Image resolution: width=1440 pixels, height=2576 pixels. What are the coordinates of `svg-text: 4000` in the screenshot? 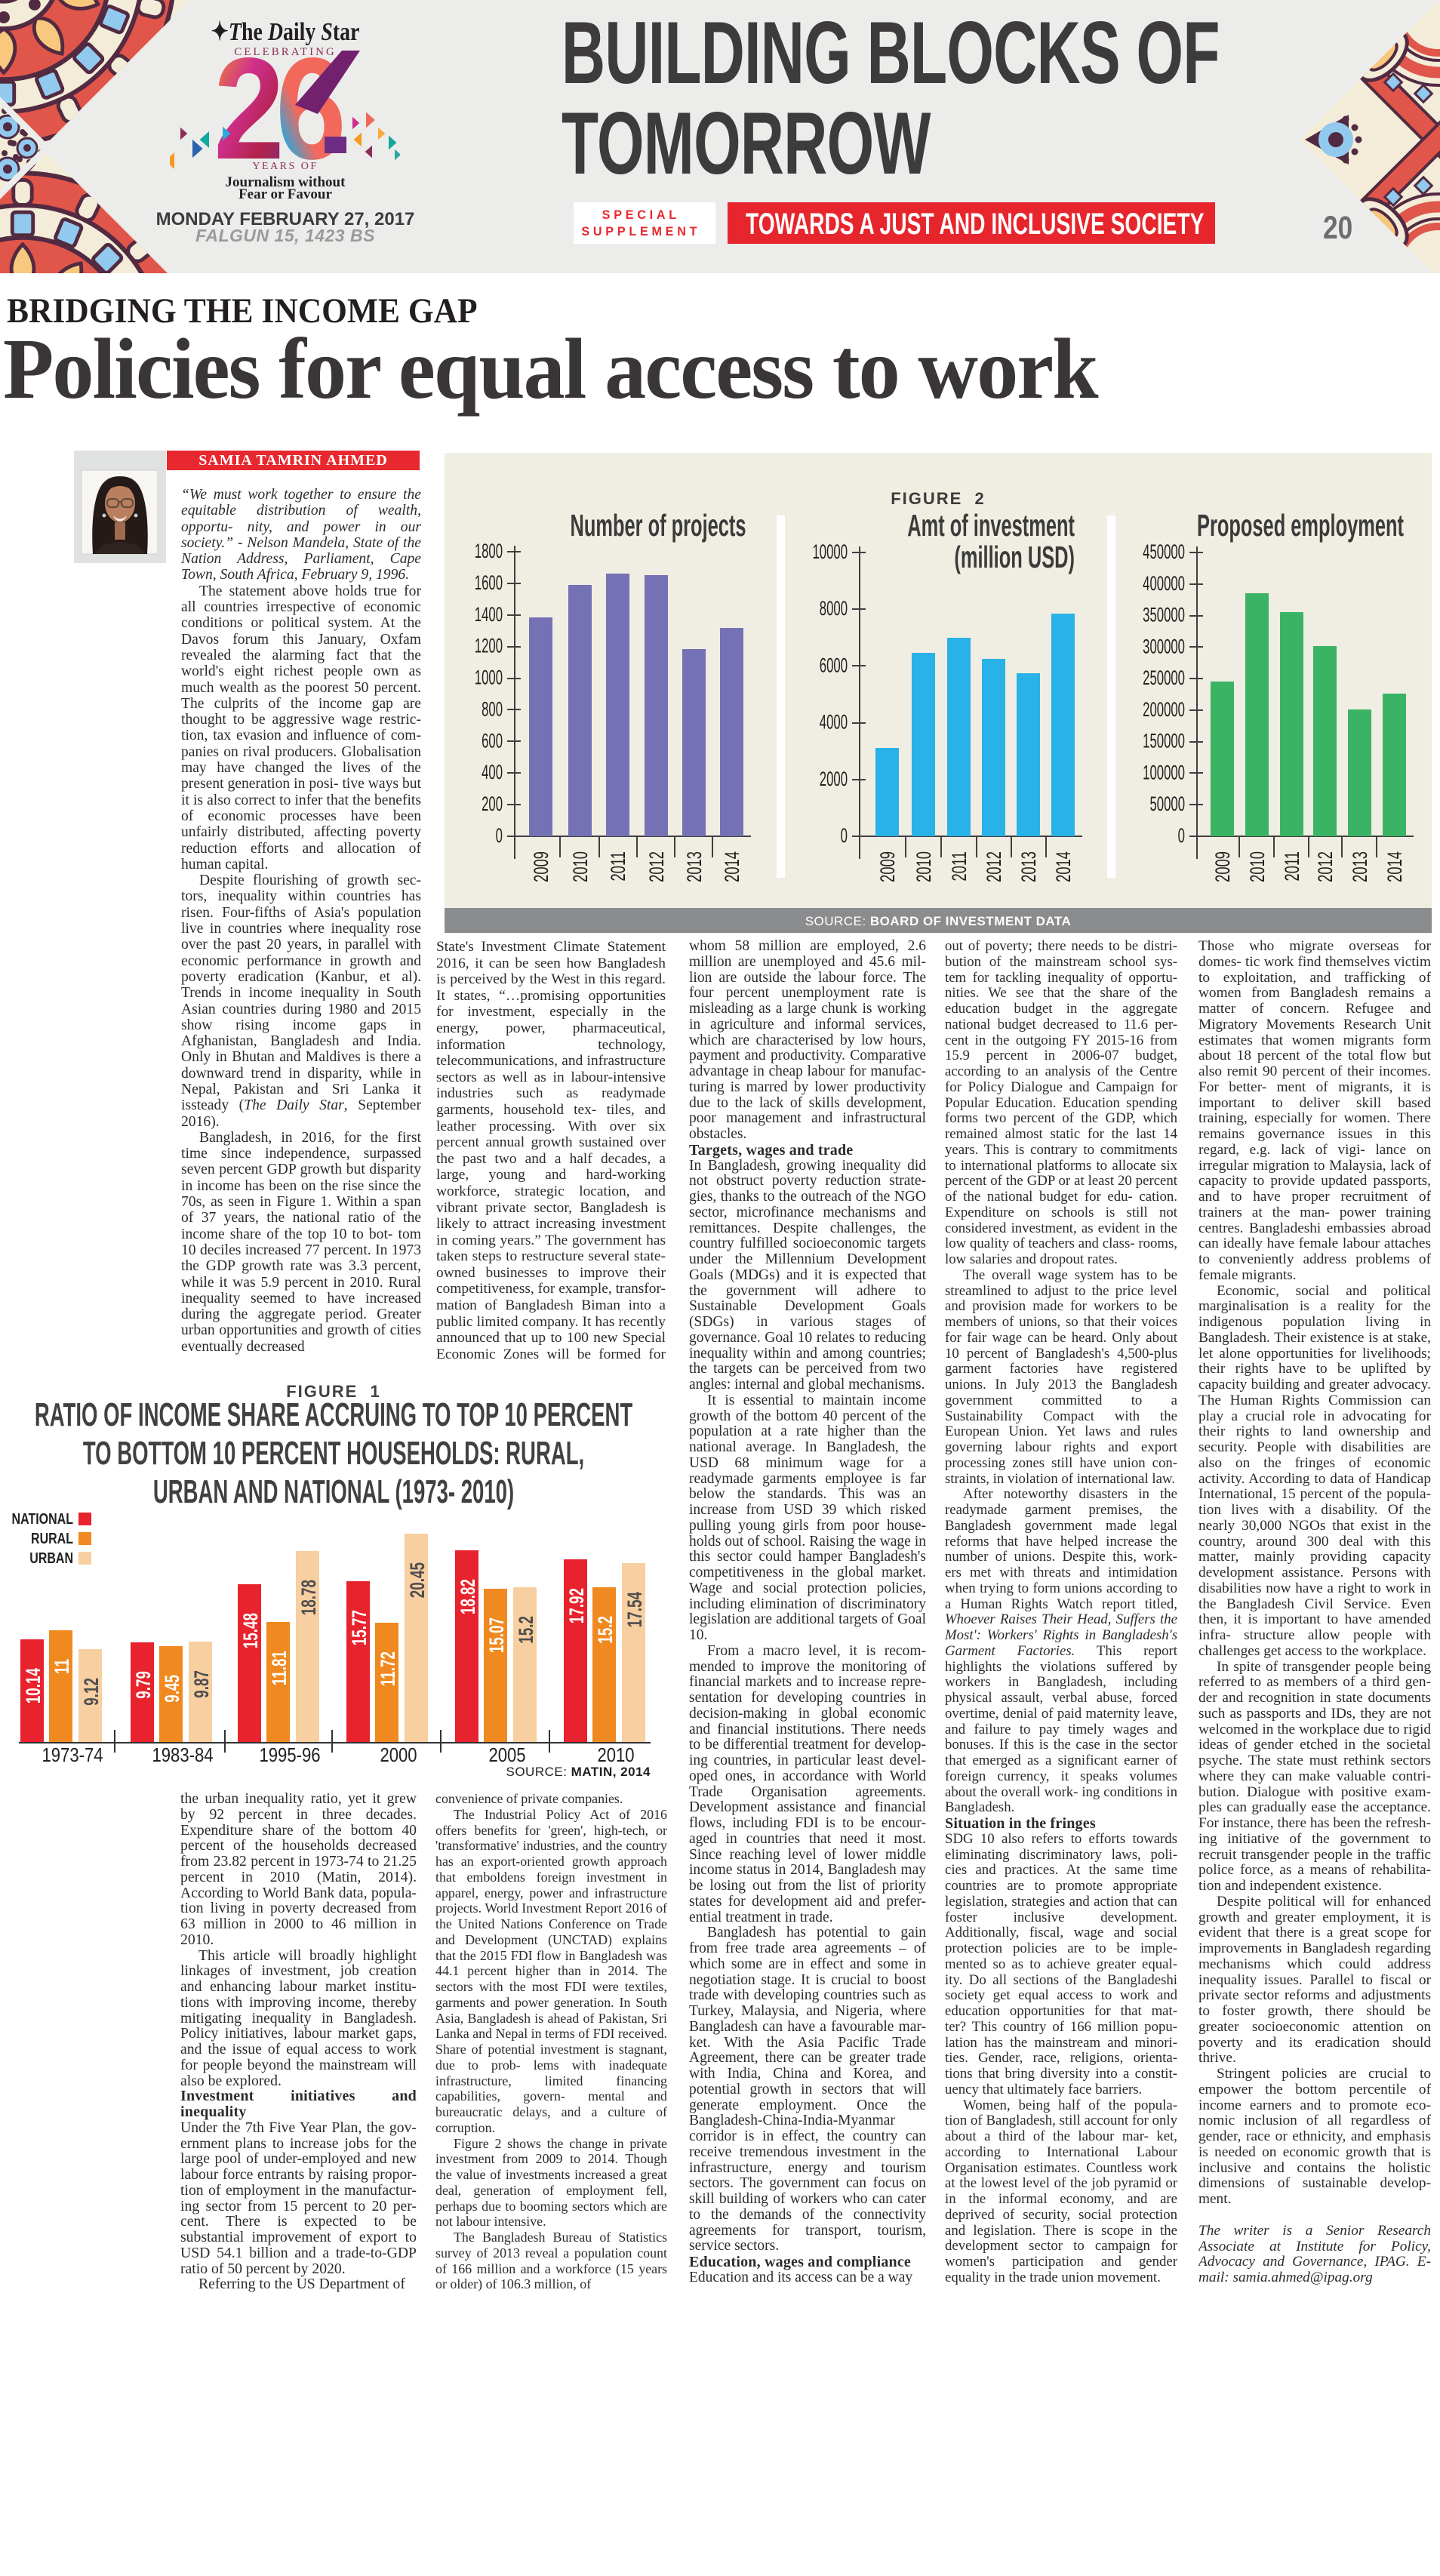 It's located at (834, 722).